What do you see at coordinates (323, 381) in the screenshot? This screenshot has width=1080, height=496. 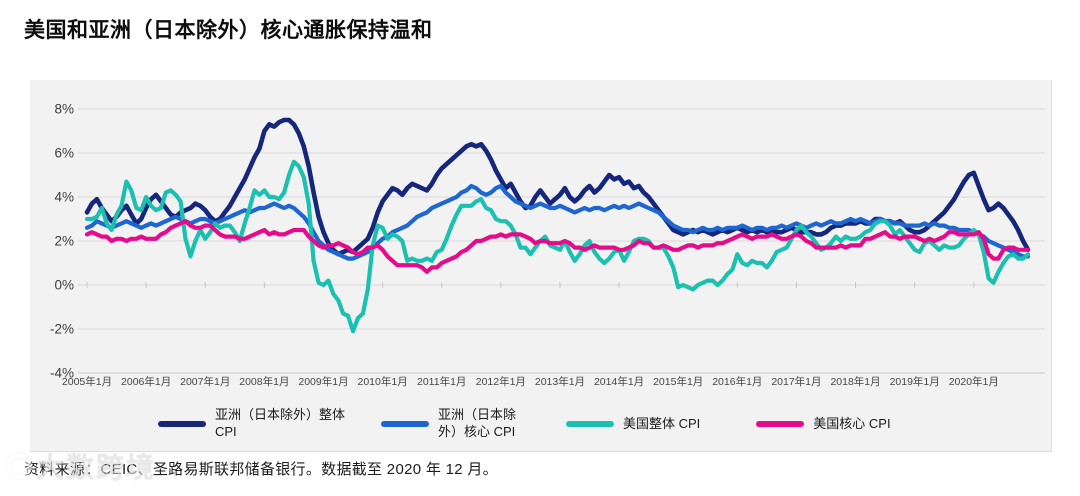 I see `x-axis-tick-label: 2009年1月` at bounding box center [323, 381].